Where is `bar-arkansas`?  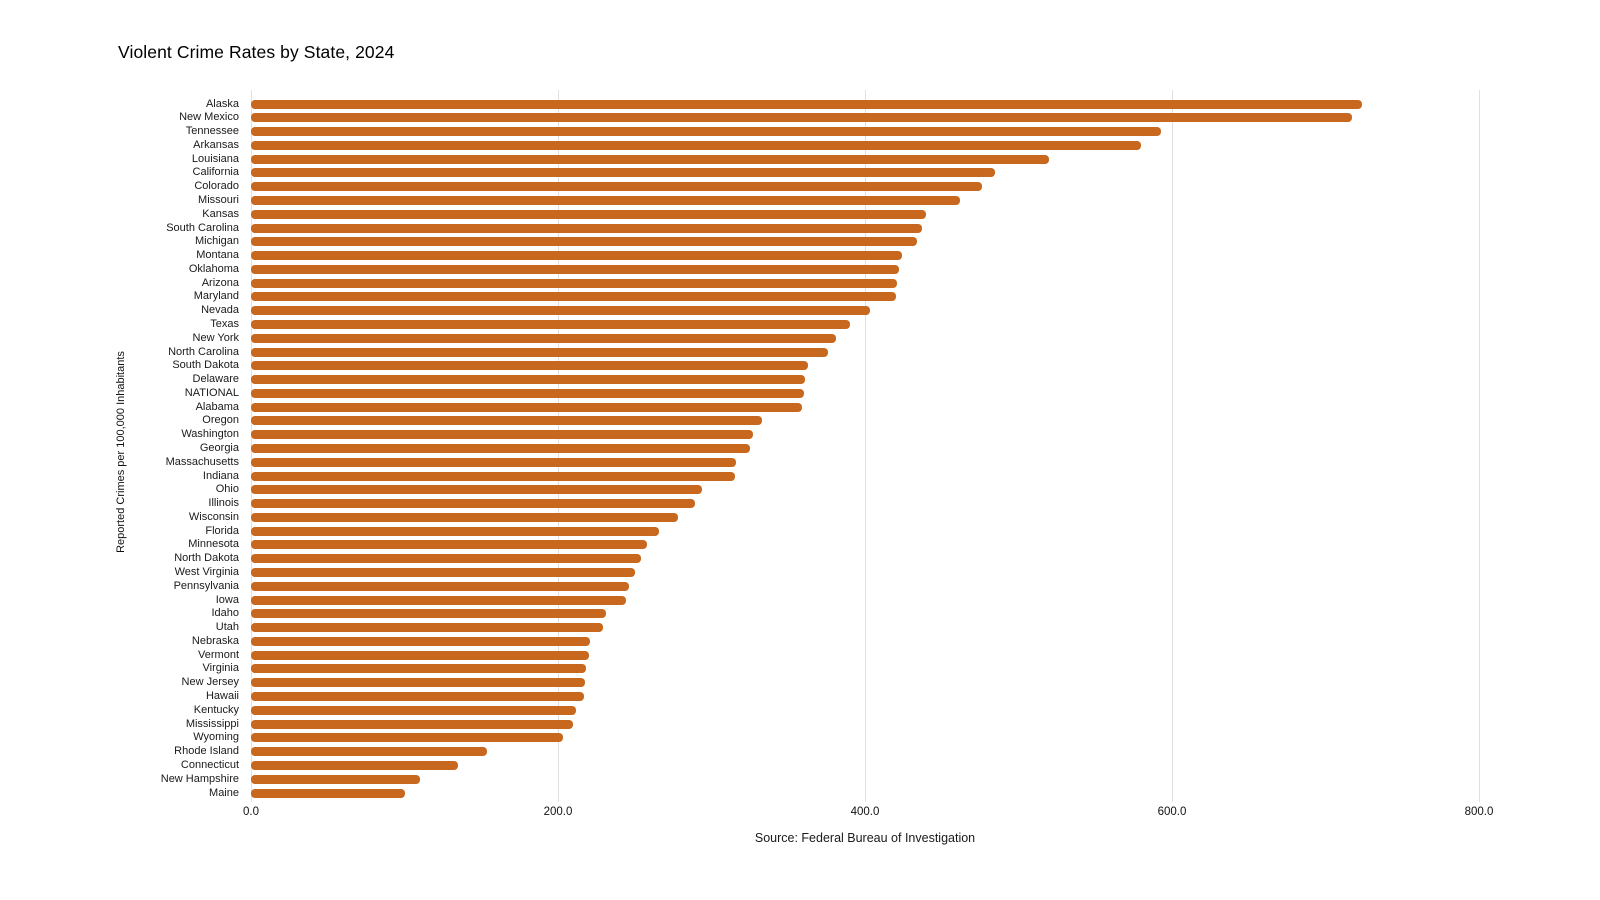 bar-arkansas is located at coordinates (696, 145).